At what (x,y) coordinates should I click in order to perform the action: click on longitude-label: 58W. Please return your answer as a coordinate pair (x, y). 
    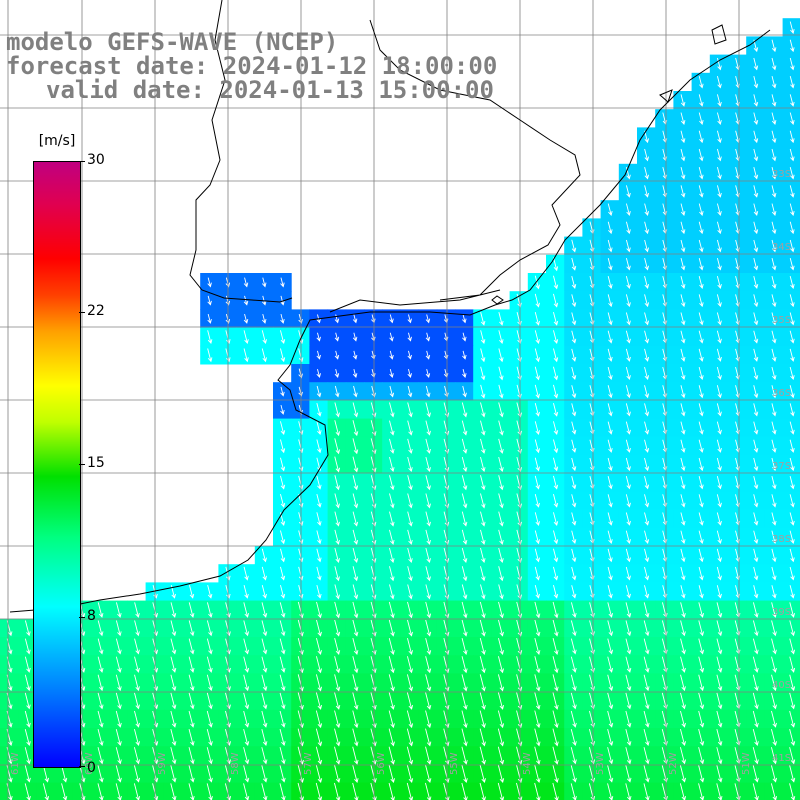
    Looking at the image, I should click on (235, 763).